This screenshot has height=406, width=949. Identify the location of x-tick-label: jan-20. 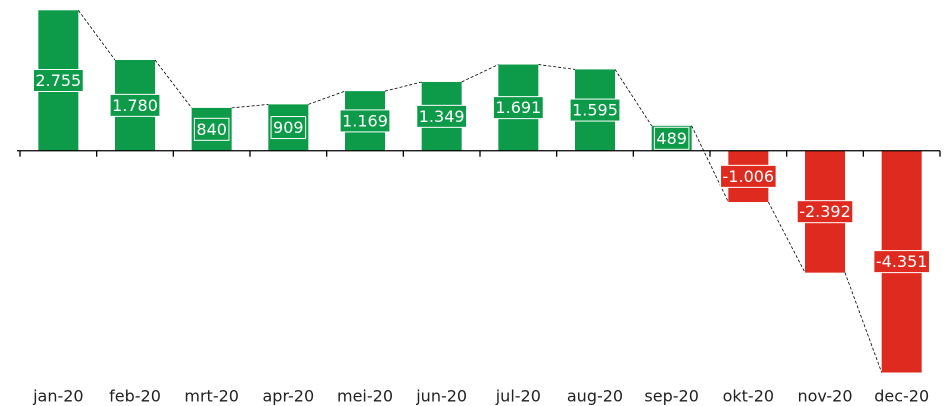
(58, 396).